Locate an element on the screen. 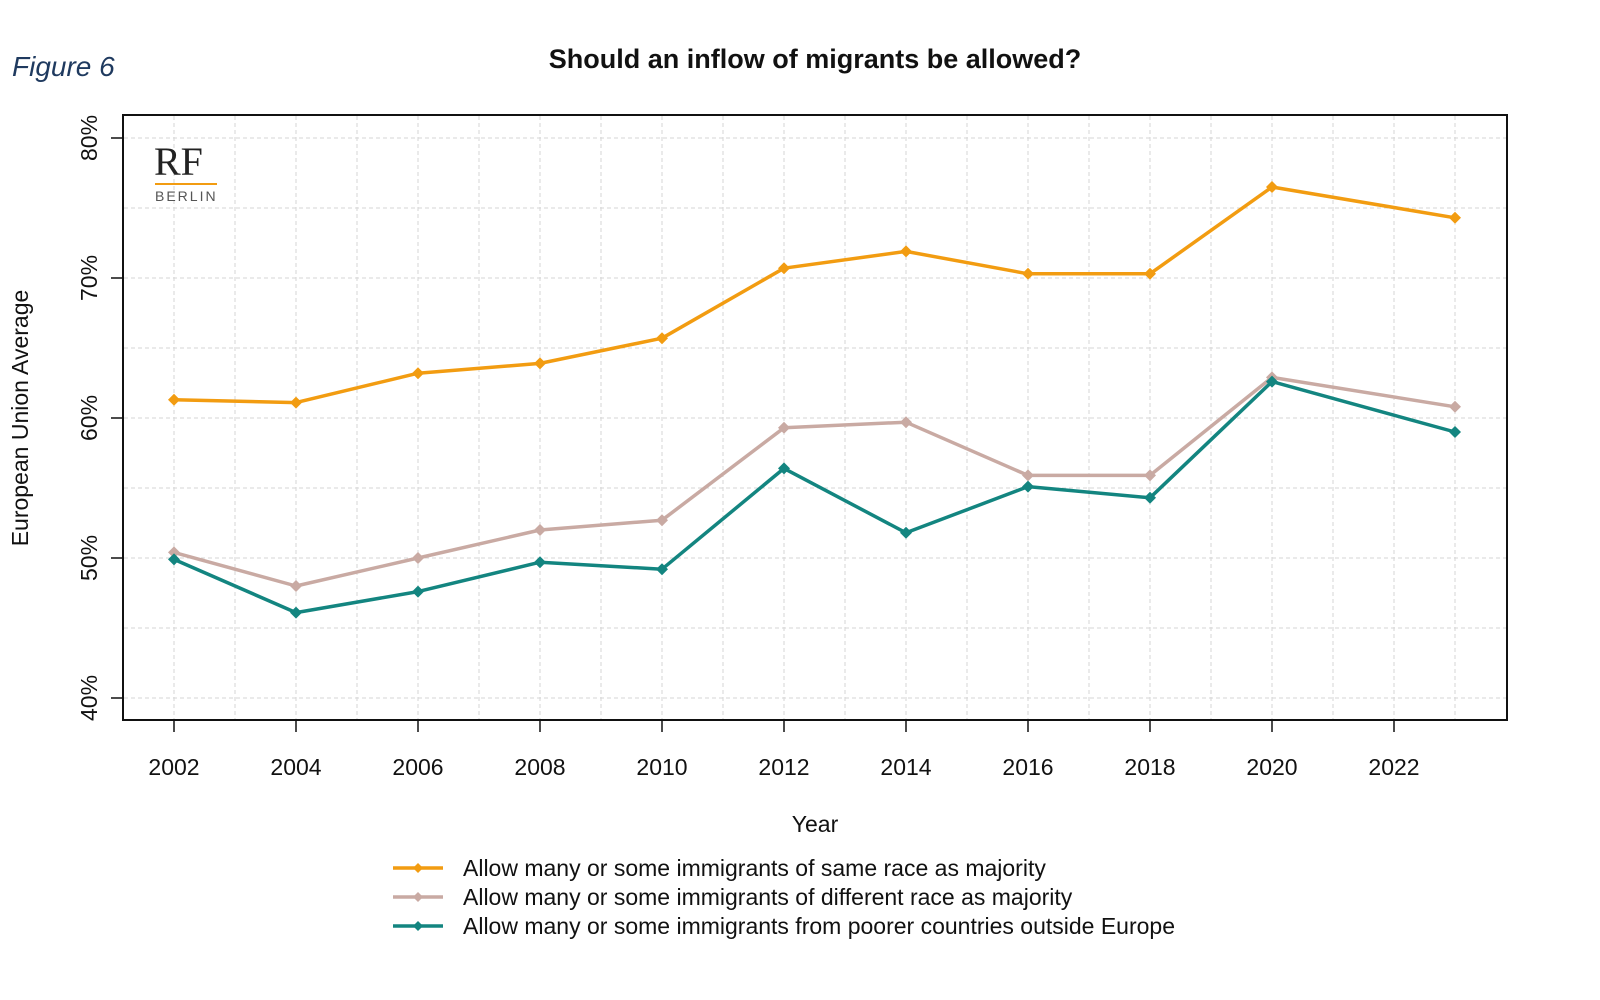  x-tick-label: 2014 is located at coordinates (905, 767).